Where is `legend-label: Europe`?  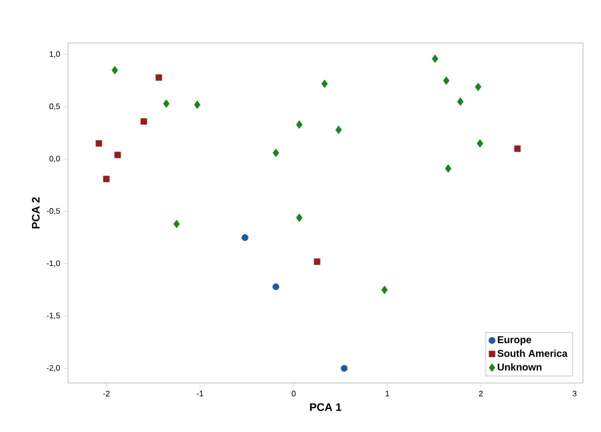 legend-label: Europe is located at coordinates (515, 341).